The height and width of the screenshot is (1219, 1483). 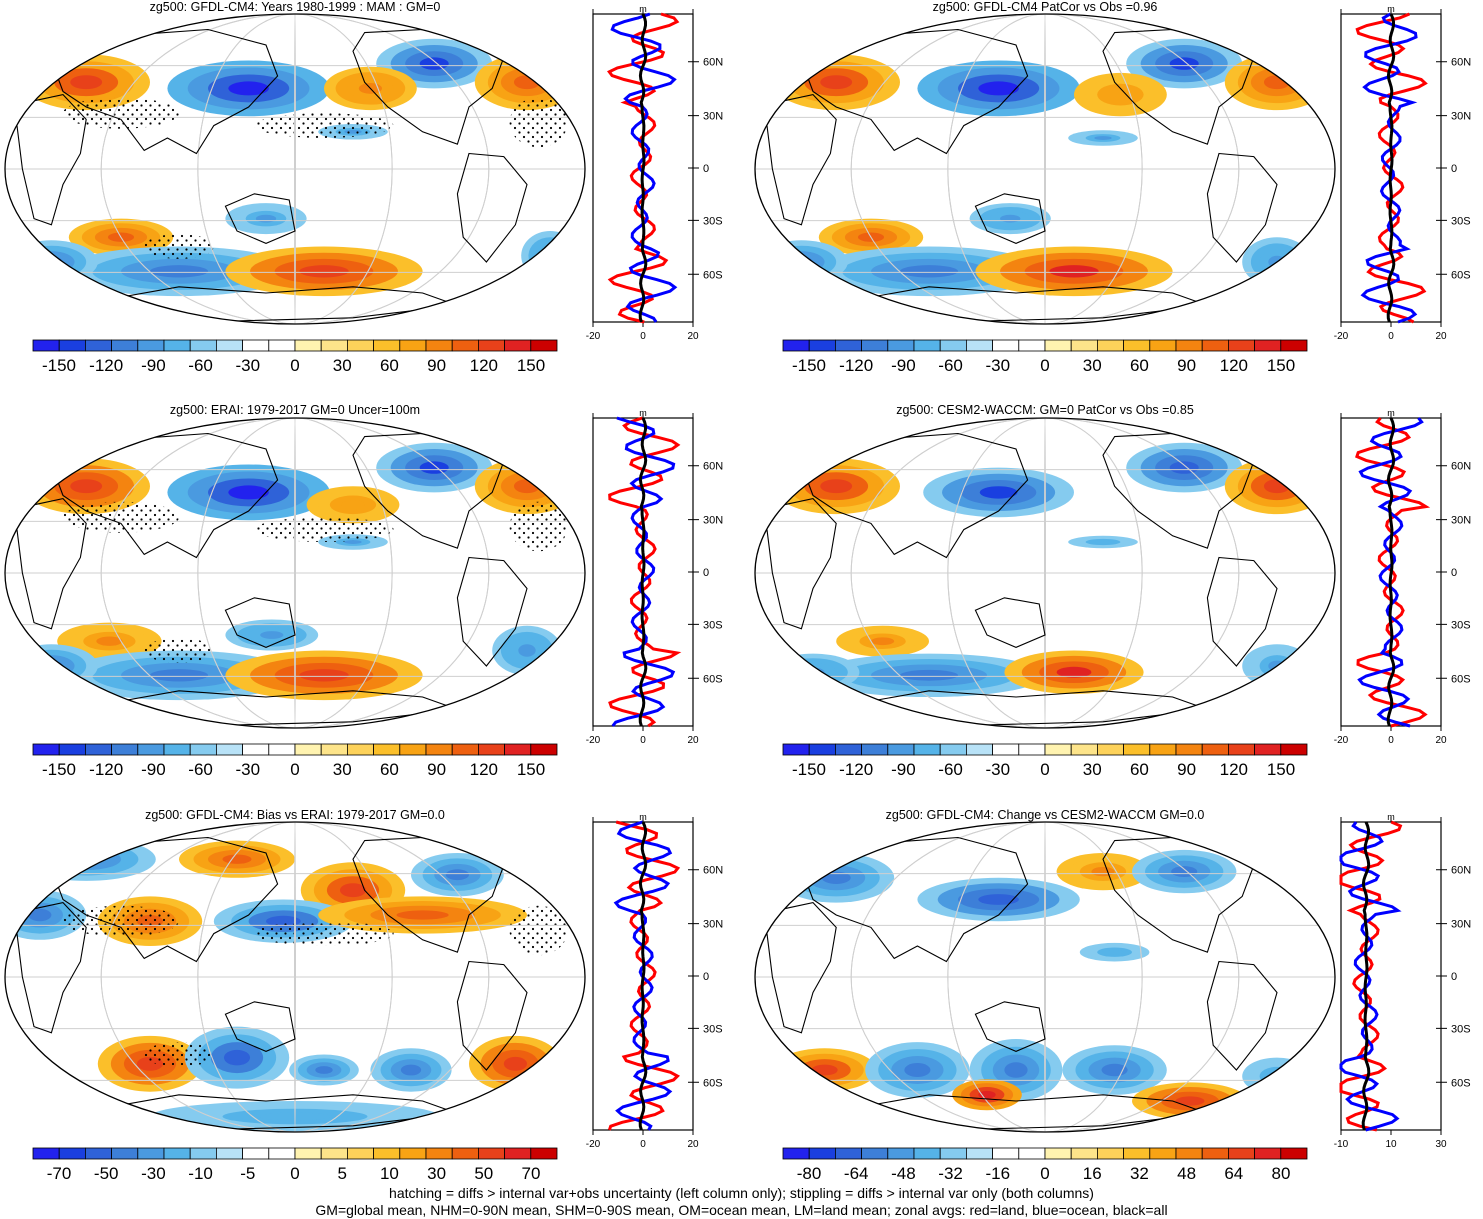 What do you see at coordinates (59, 769) in the screenshot?
I see `colorbar-tick-label: -150` at bounding box center [59, 769].